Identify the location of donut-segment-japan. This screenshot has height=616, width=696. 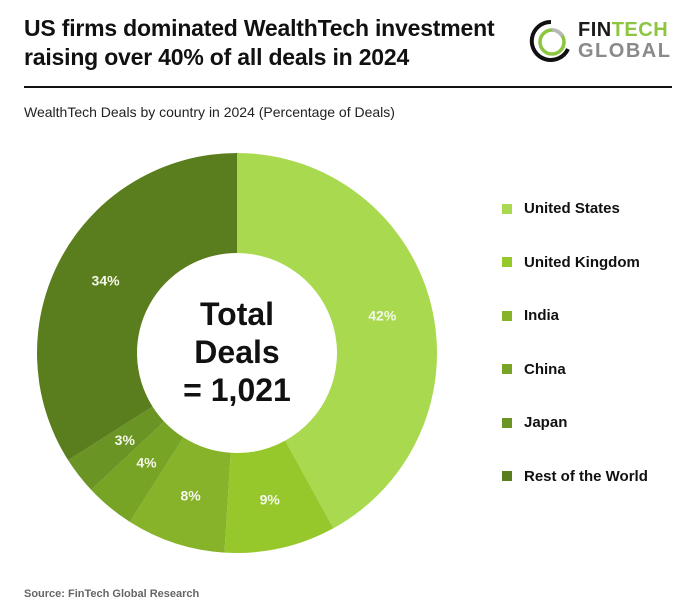
(116, 448).